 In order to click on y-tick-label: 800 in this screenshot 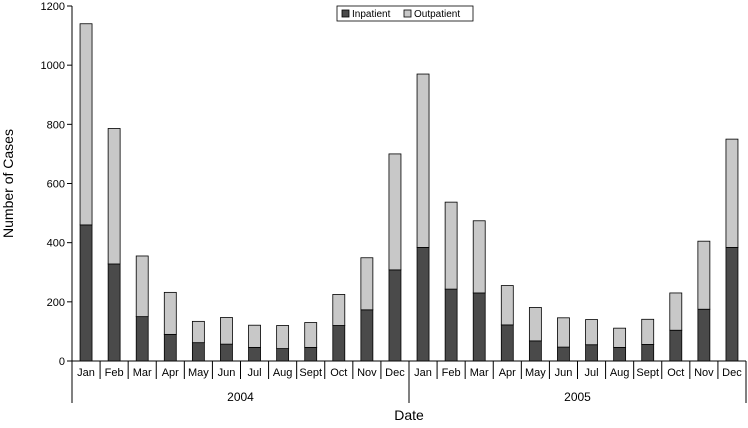, I will do `click(56, 125)`.